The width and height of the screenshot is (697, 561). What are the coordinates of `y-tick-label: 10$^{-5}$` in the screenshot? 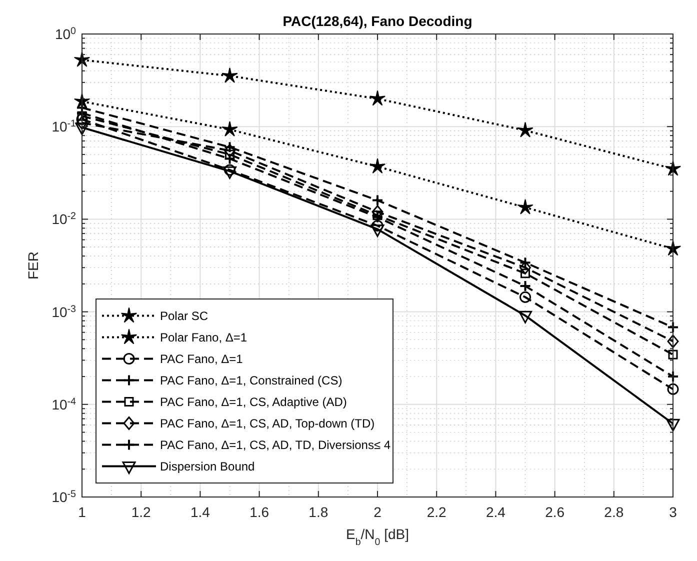 It's located at (64, 496).